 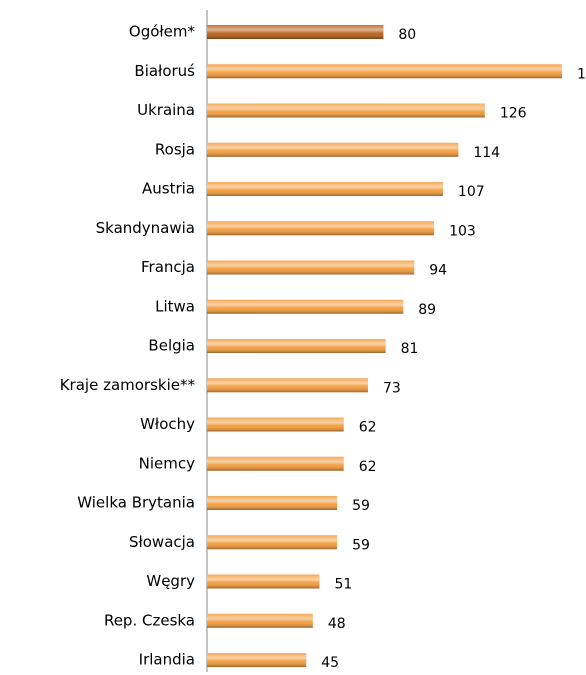 What do you see at coordinates (175, 149) in the screenshot?
I see `category-label: Rosja` at bounding box center [175, 149].